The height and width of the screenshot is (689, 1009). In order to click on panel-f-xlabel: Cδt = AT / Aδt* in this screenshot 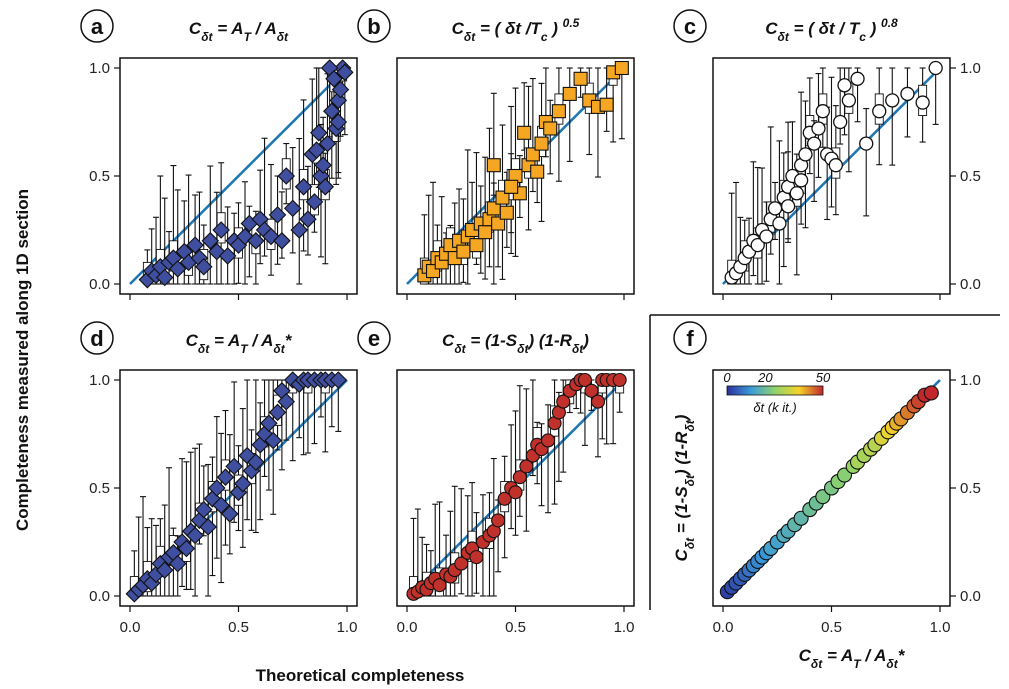, I will do `click(852, 658)`.